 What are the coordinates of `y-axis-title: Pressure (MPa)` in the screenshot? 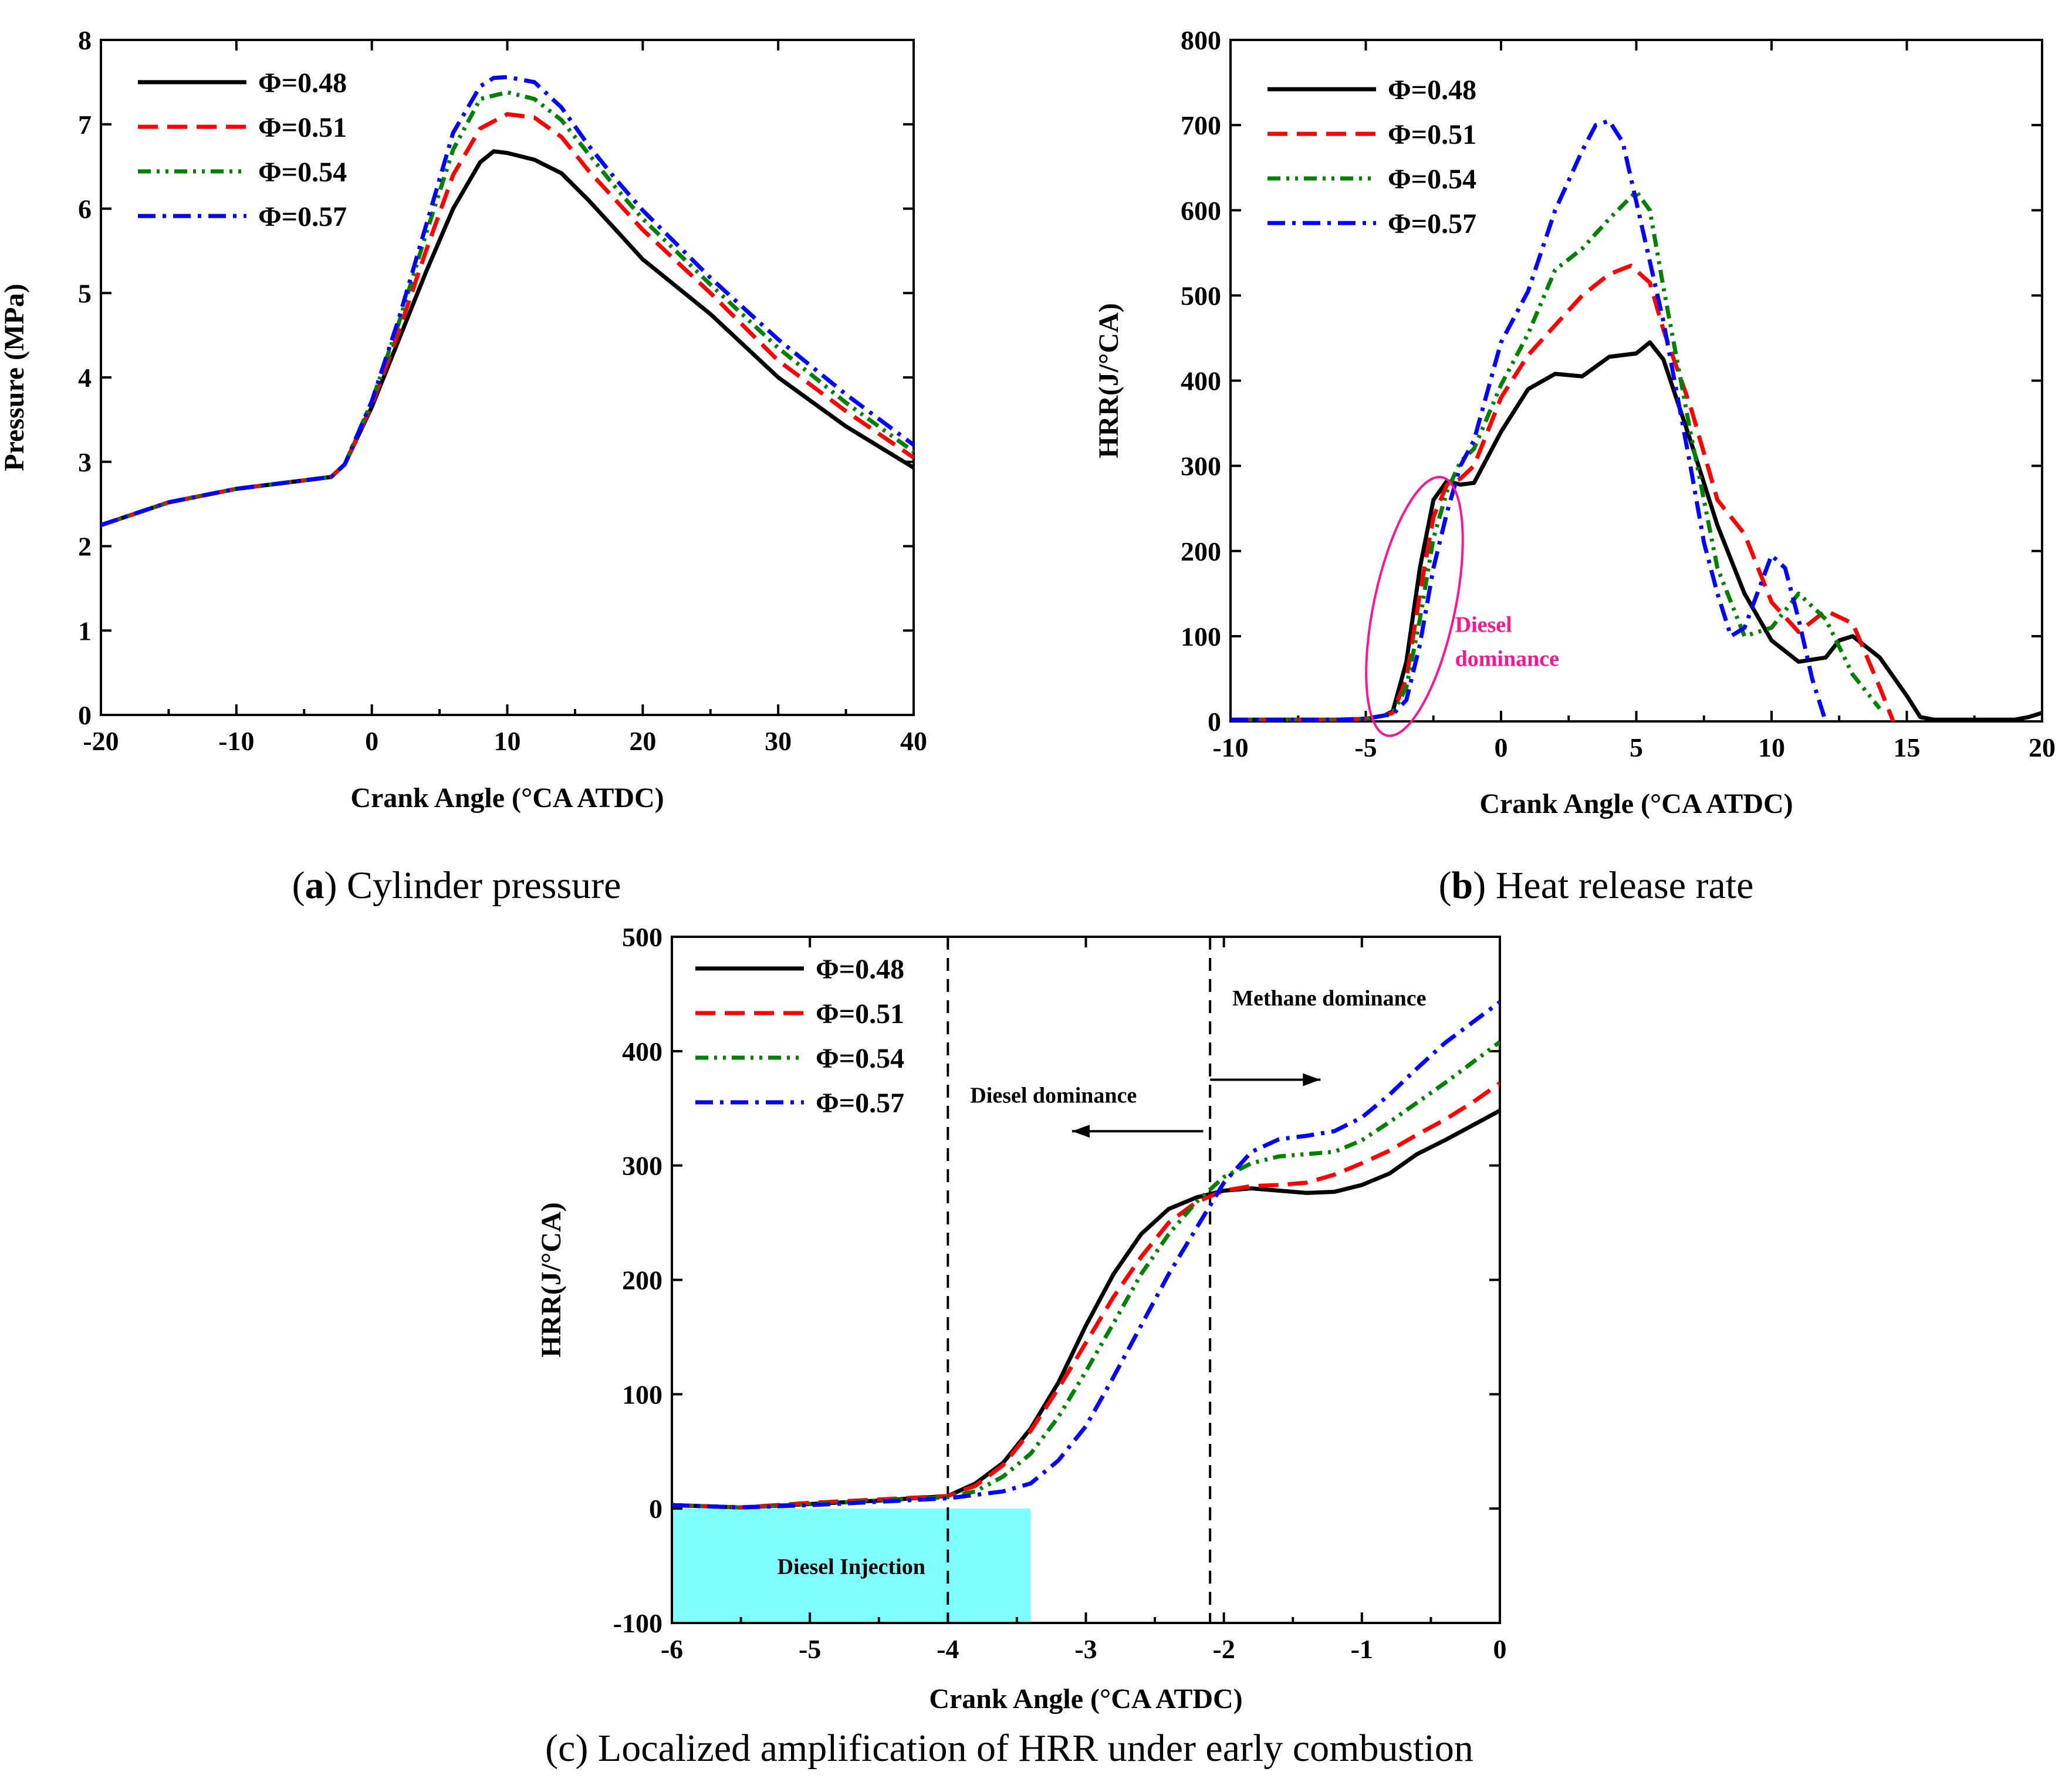 It's located at (15, 377).